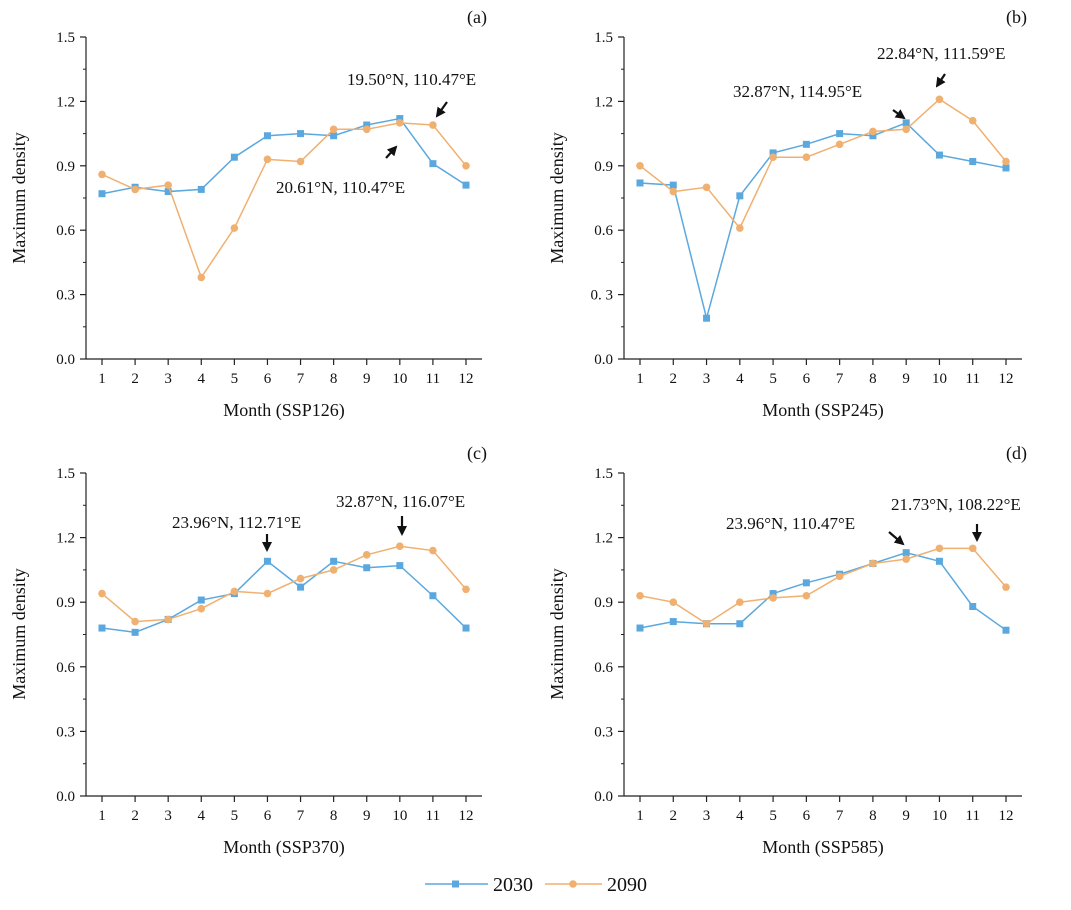 The width and height of the screenshot is (1071, 910). What do you see at coordinates (557, 634) in the screenshot?
I see `y-axis-title: Maximum density` at bounding box center [557, 634].